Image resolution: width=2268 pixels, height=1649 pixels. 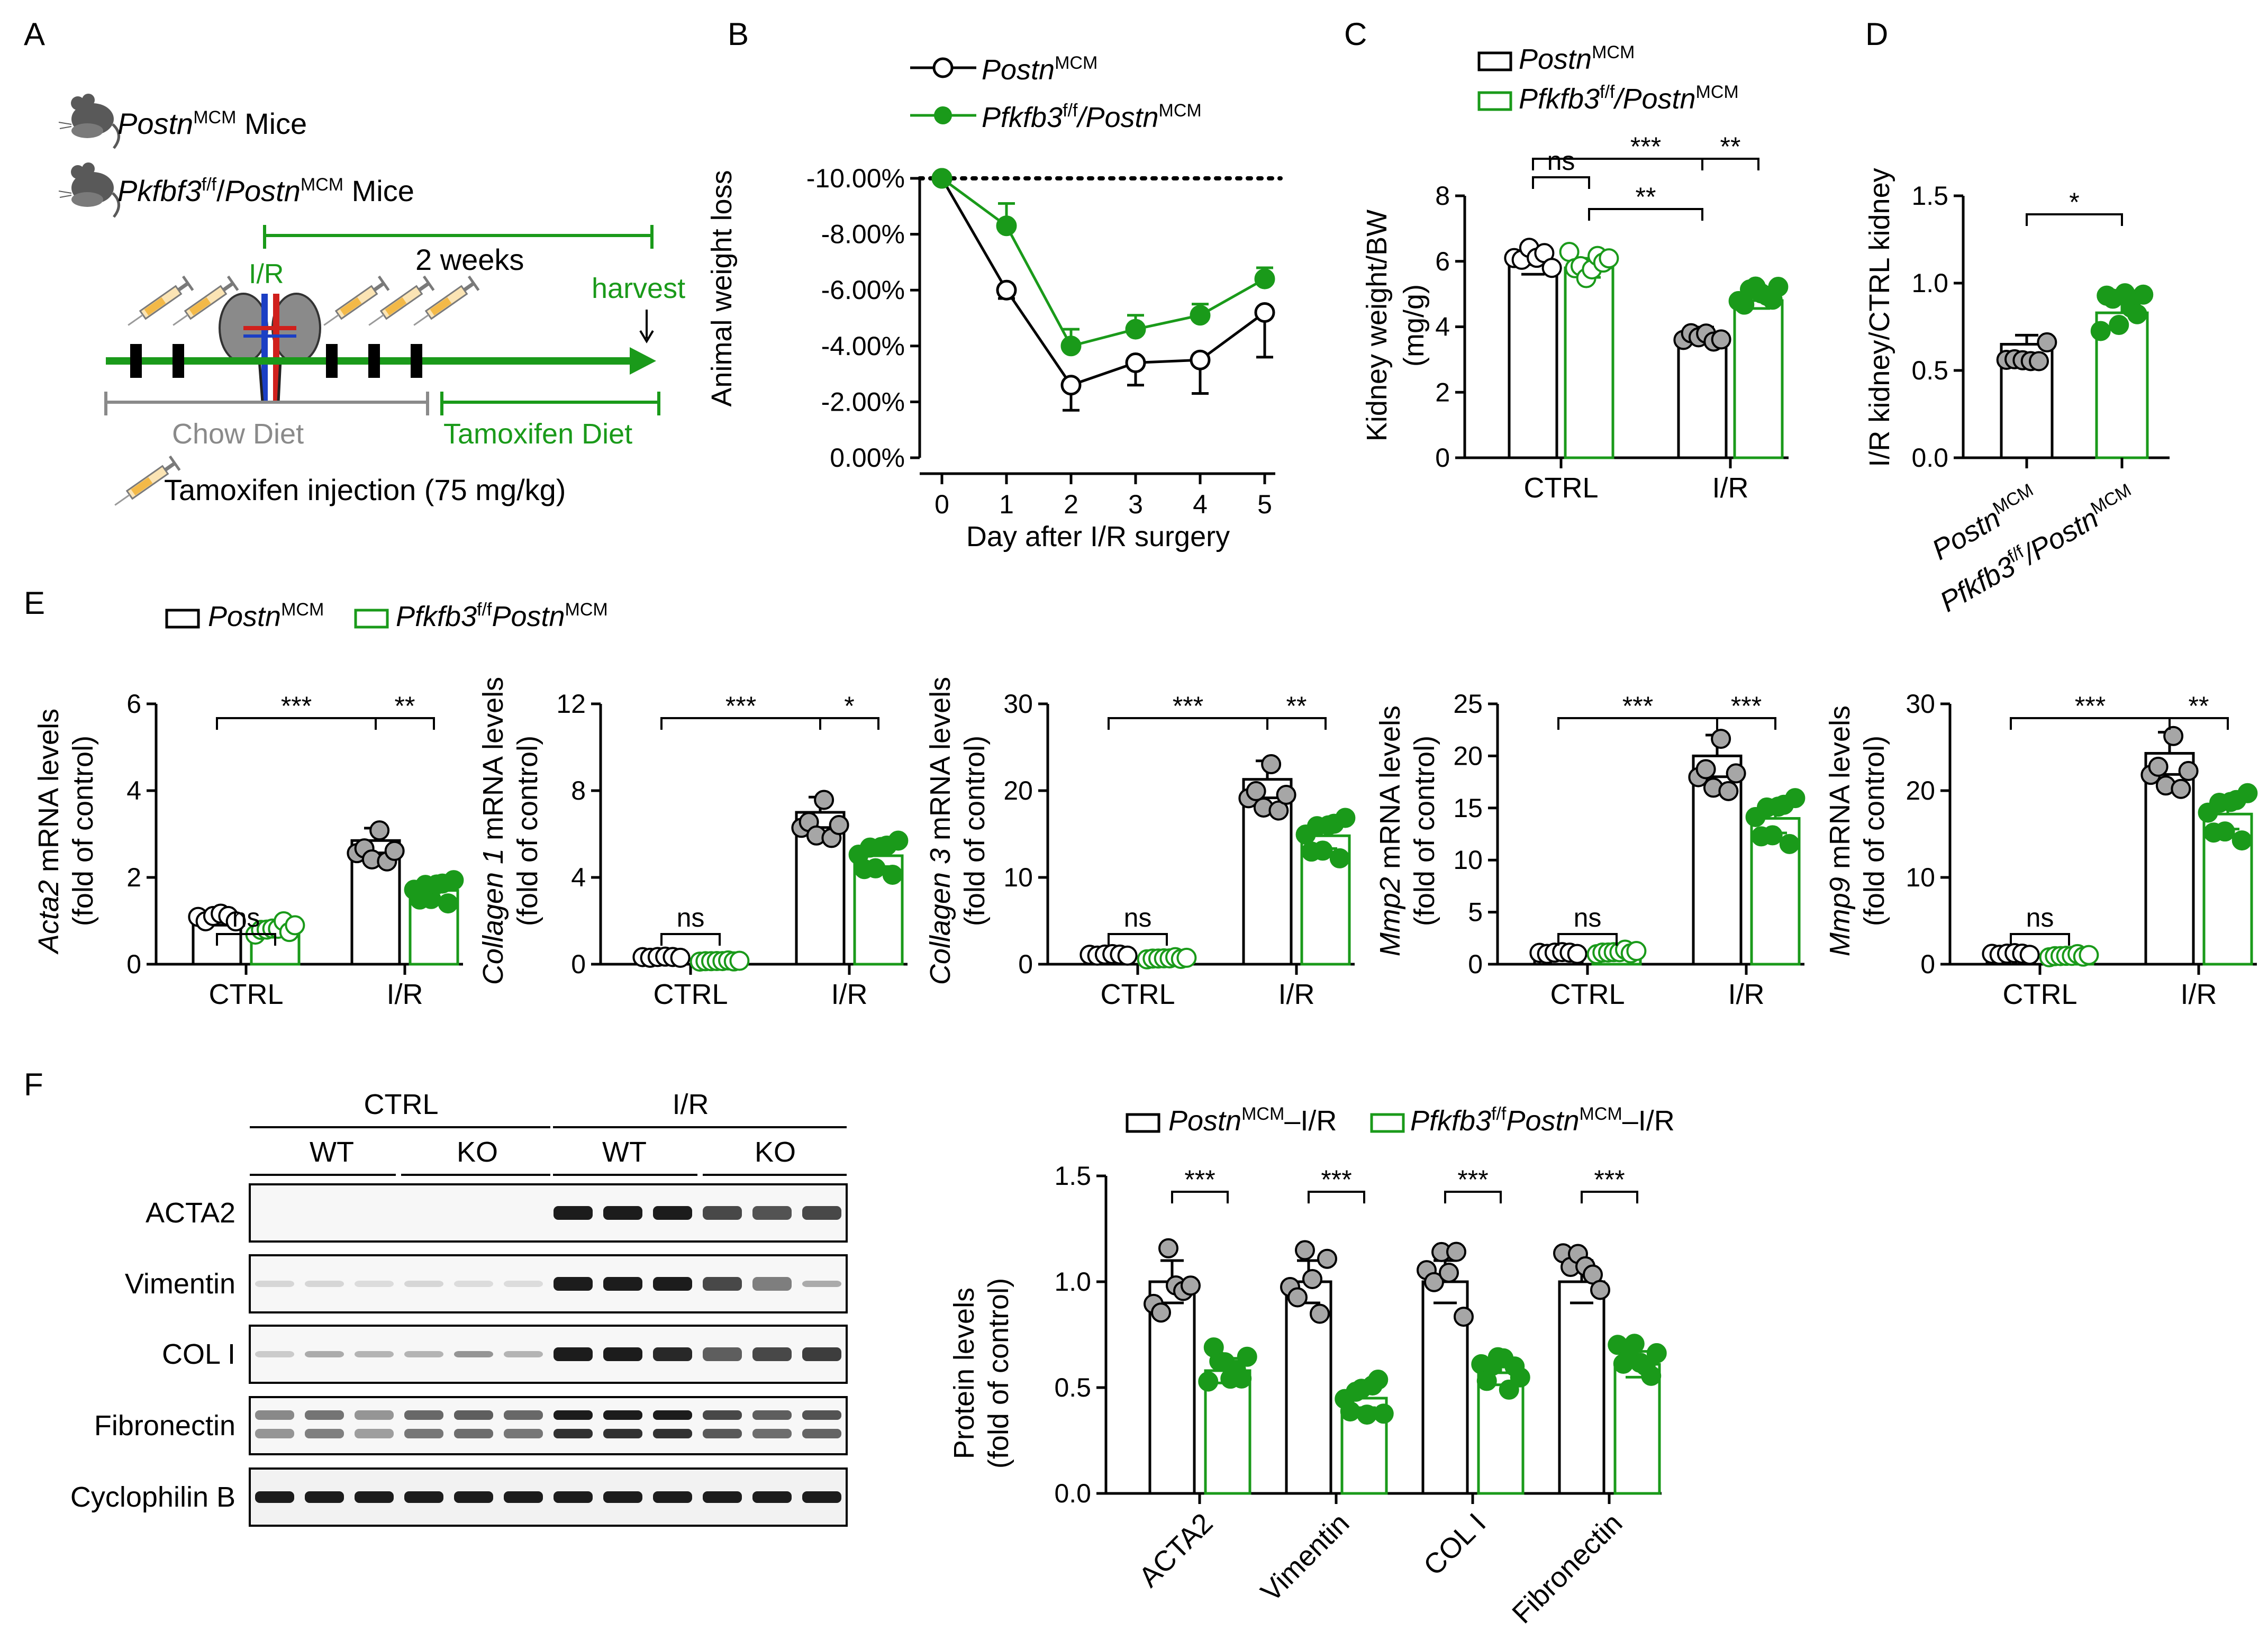 What do you see at coordinates (164, 1426) in the screenshot?
I see `blot-row-label: Fibronectin` at bounding box center [164, 1426].